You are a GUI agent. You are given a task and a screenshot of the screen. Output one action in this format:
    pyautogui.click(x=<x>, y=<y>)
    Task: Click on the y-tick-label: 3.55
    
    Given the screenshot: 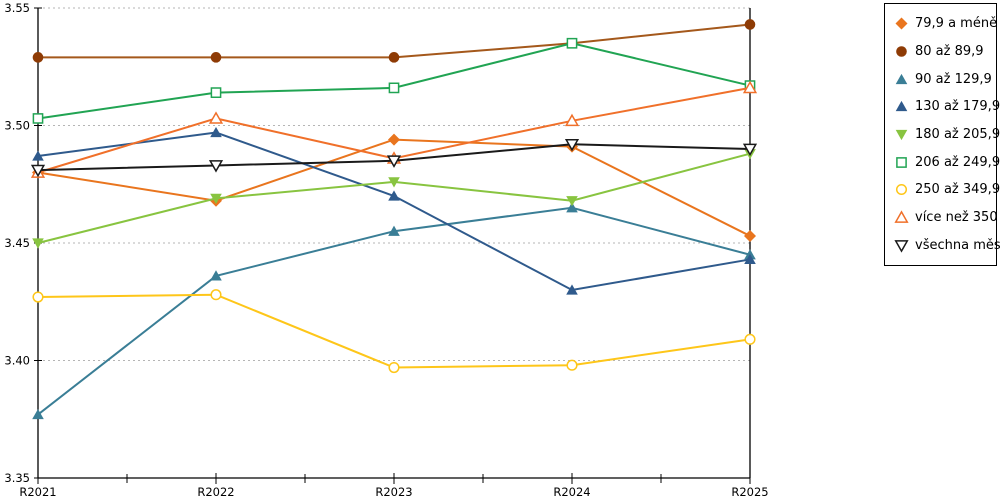 What is the action you would take?
    pyautogui.click(x=17, y=8)
    